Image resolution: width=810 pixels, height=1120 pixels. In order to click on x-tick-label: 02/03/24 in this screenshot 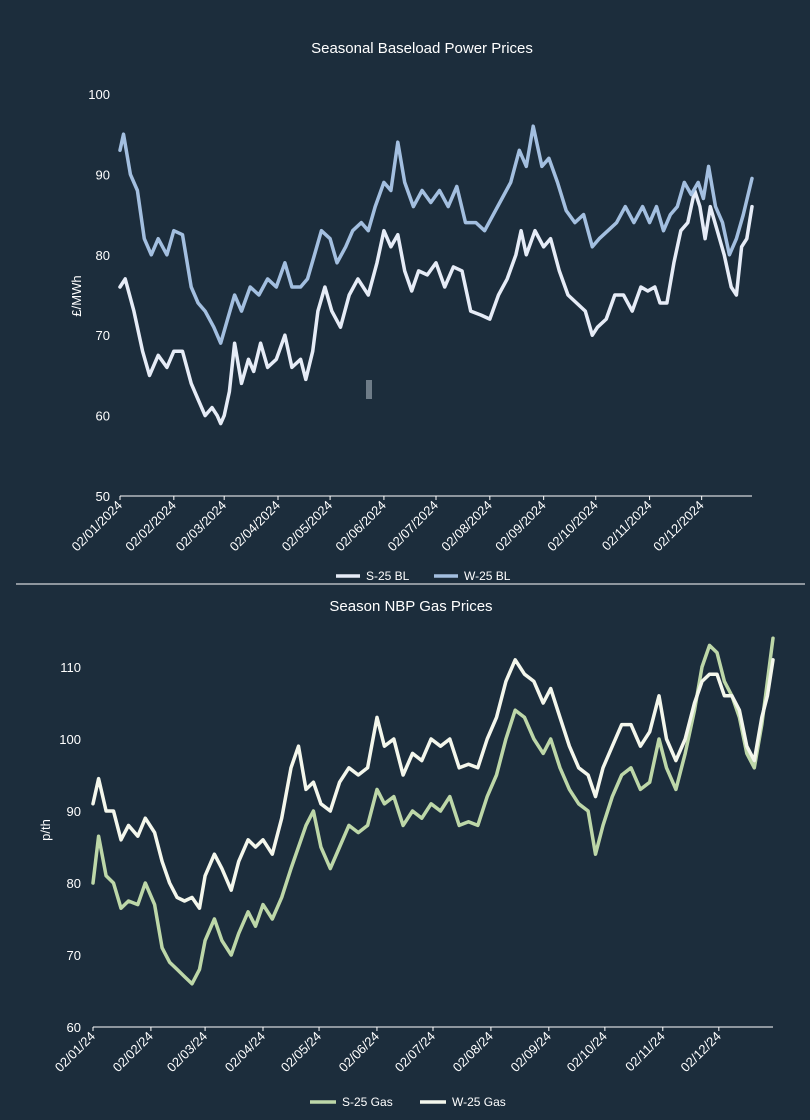, I will do `click(187, 1052)`.